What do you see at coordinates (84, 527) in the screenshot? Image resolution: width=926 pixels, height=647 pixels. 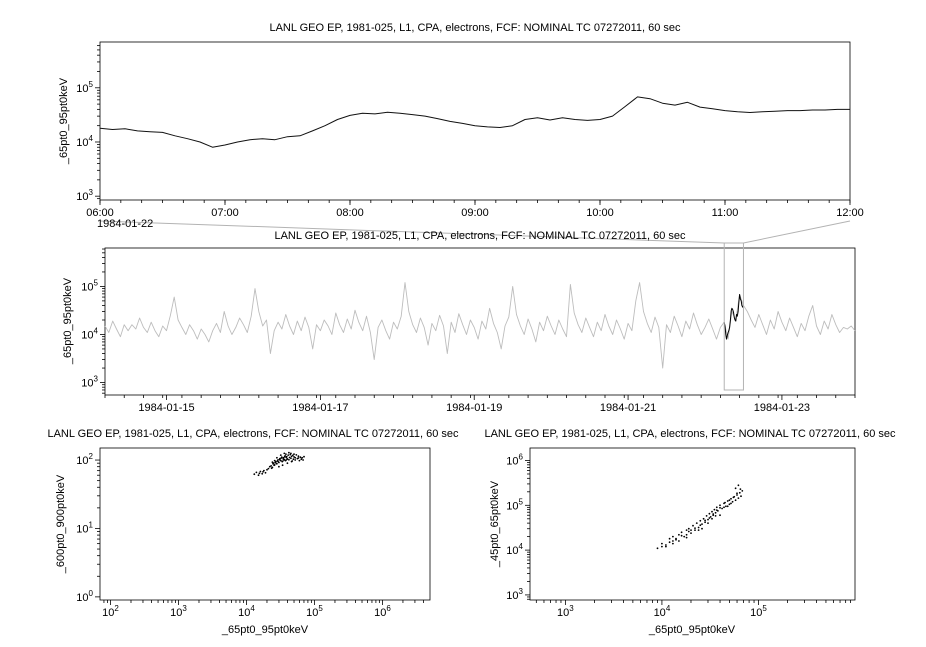 I see `axis-tick-label: 10¹` at bounding box center [84, 527].